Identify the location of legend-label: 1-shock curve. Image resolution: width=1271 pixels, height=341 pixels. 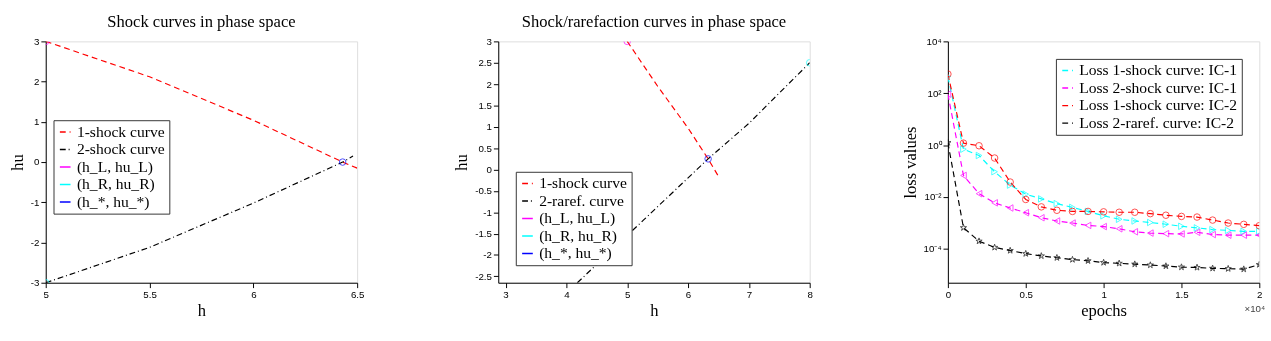
(120, 131).